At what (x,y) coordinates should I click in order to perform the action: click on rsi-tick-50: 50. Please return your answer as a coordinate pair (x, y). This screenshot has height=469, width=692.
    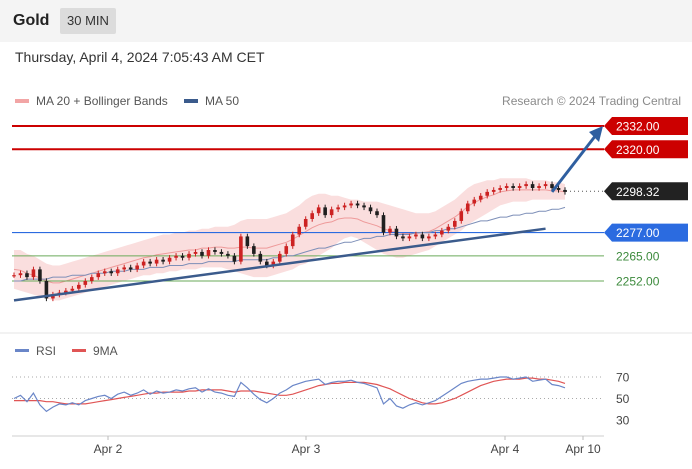
    Looking at the image, I should click on (623, 399).